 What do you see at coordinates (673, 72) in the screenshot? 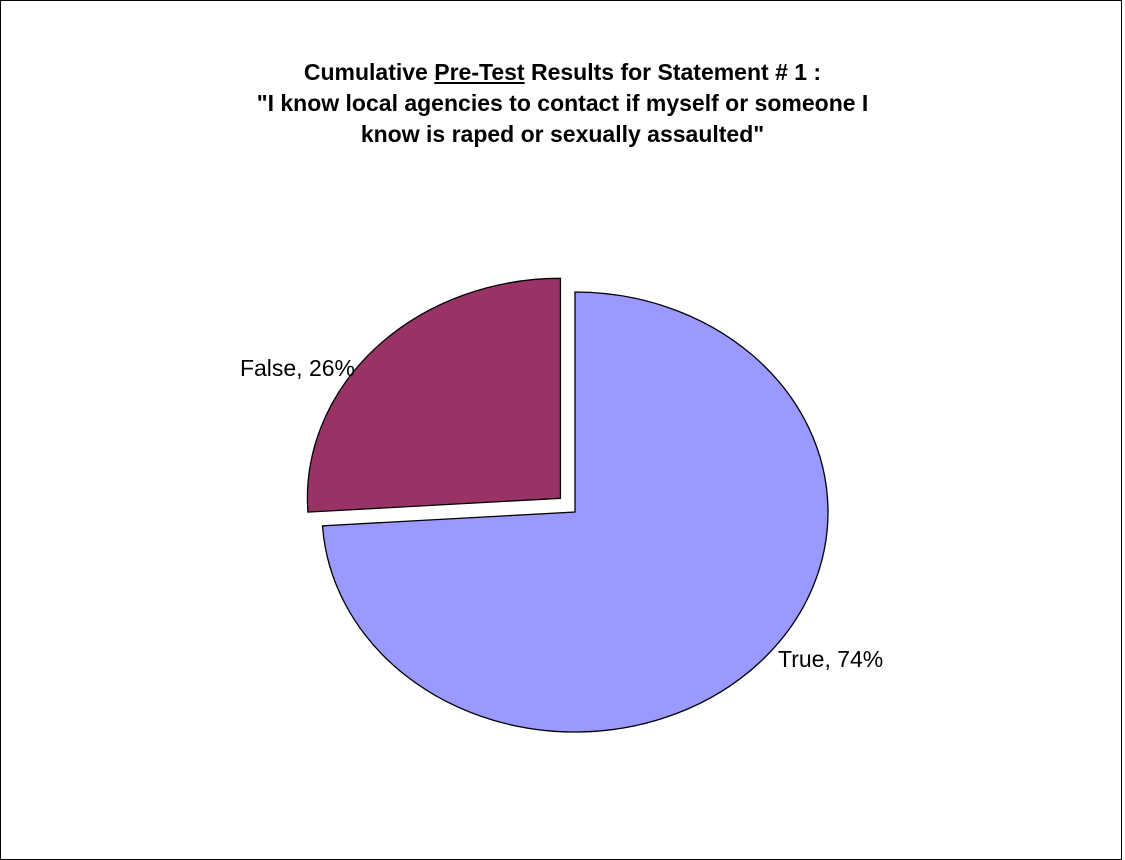
I see `chart-title-suffix: Results for Statement # 1 :` at bounding box center [673, 72].